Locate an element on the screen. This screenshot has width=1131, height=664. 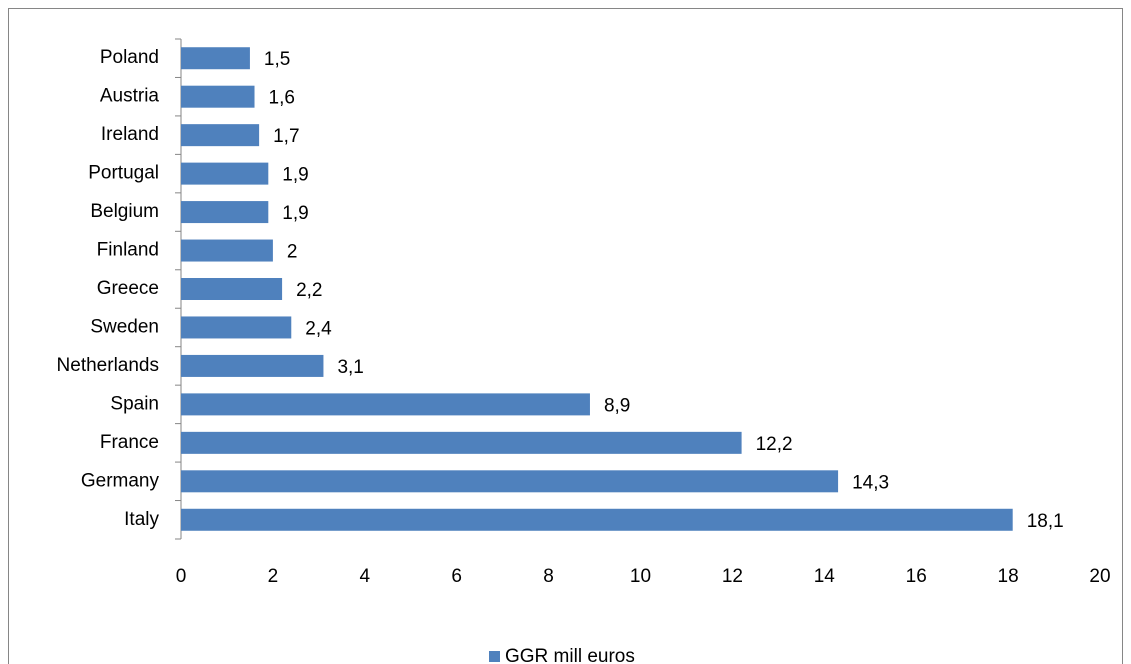
x-tick-label: 18 is located at coordinates (1008, 576).